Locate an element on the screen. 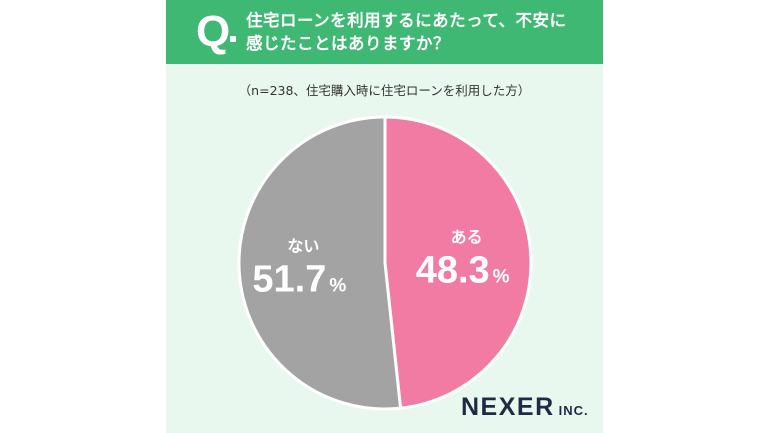 Image resolution: width=770 pixels, height=433 pixels. q-dot is located at coordinates (233, 39).